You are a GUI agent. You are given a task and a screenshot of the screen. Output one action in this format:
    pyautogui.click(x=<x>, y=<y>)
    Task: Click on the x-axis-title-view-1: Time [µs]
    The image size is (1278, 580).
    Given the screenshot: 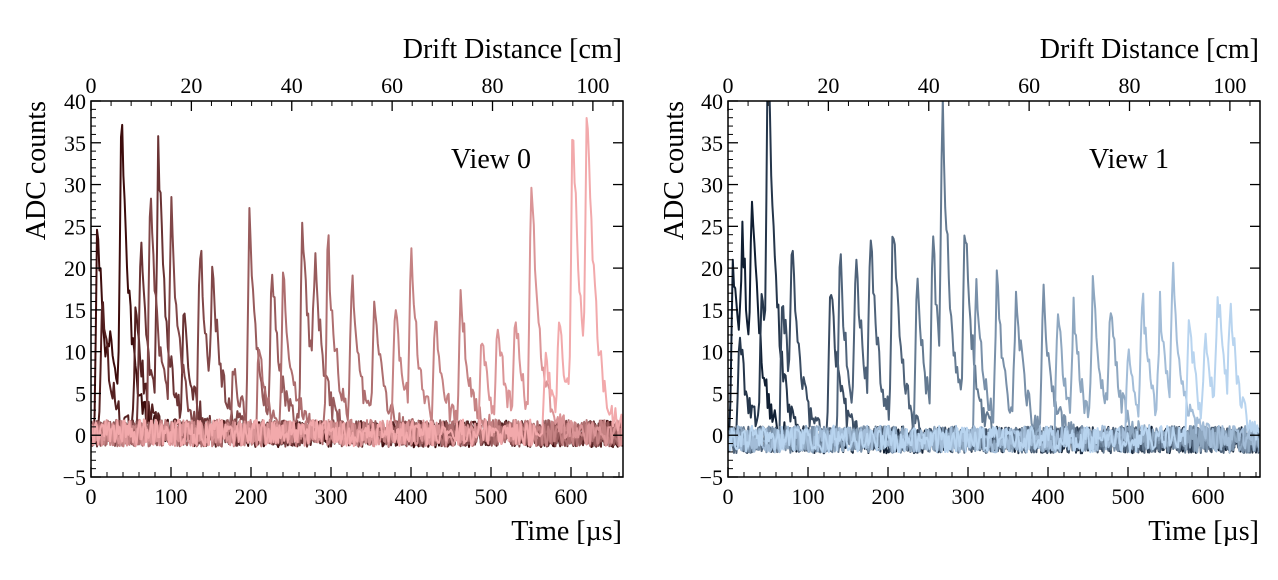 What is the action you would take?
    pyautogui.click(x=1203, y=531)
    